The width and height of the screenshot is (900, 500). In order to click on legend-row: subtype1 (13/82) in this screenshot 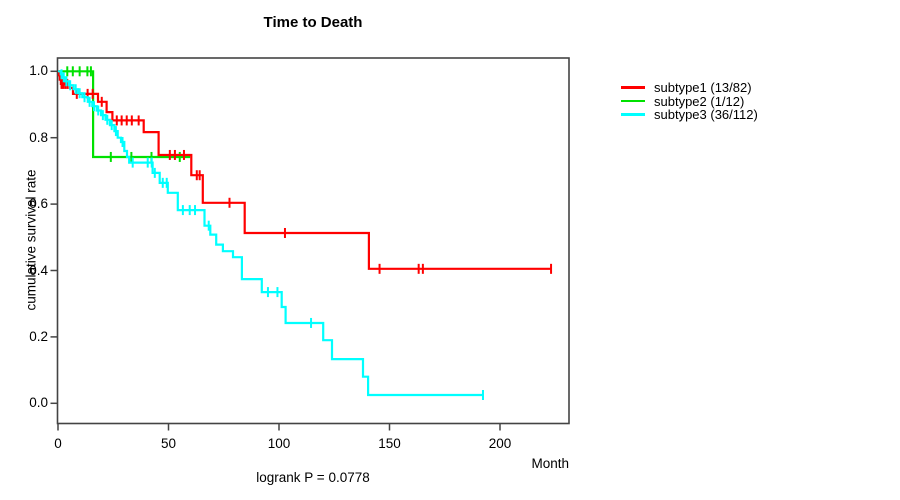, I will do `click(689, 88)`.